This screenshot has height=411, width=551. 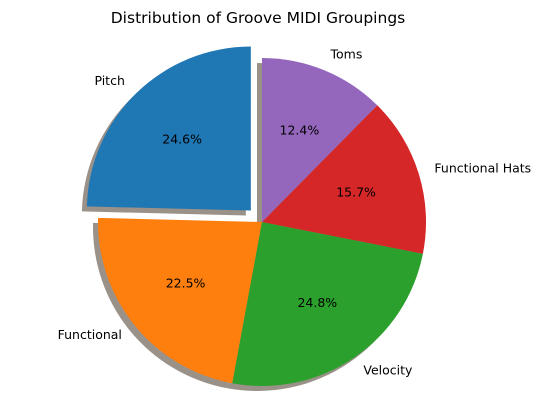 What do you see at coordinates (317, 302) in the screenshot?
I see `slice-percent-velocity: 24.8%` at bounding box center [317, 302].